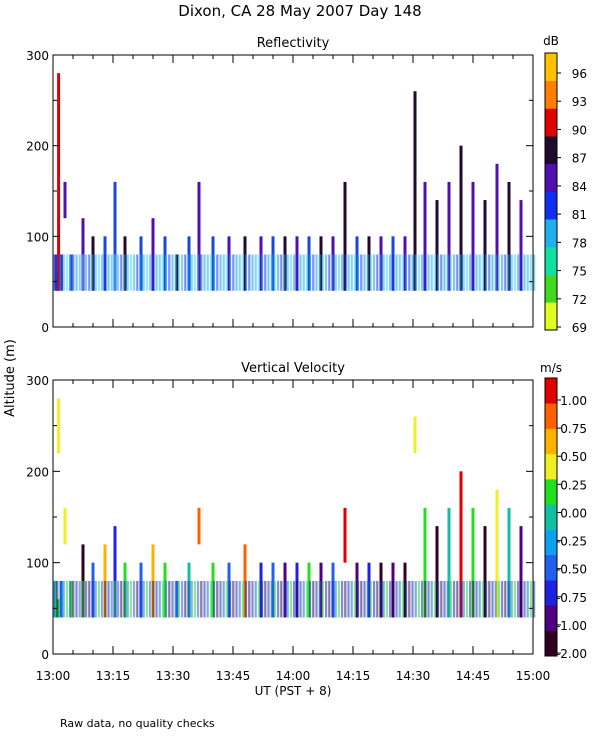 This screenshot has width=600, height=750. What do you see at coordinates (579, 272) in the screenshot?
I see `reflectivity-colorbar-tick-label: 75` at bounding box center [579, 272].